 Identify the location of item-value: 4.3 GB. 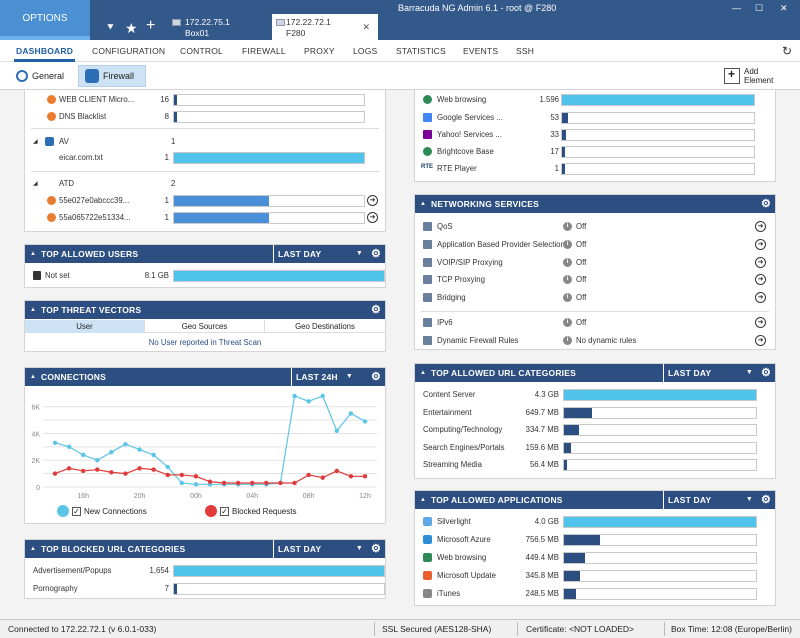
(546, 394).